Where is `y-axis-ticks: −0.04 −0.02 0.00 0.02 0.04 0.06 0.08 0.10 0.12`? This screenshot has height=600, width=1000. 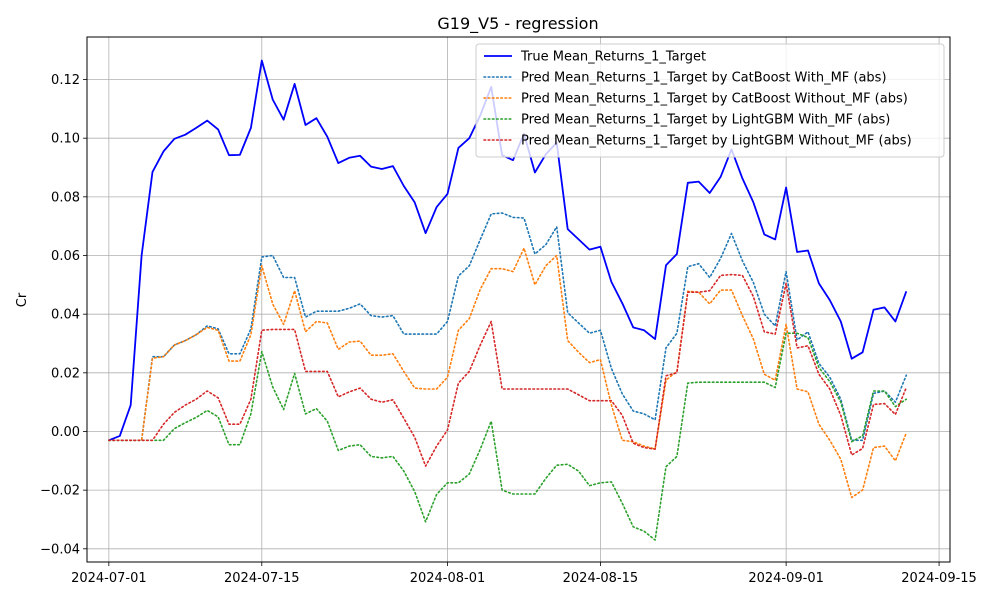
y-axis-ticks: −0.04 −0.02 0.00 0.02 0.04 0.06 0.08 0.10 0.12 is located at coordinates (63, 315).